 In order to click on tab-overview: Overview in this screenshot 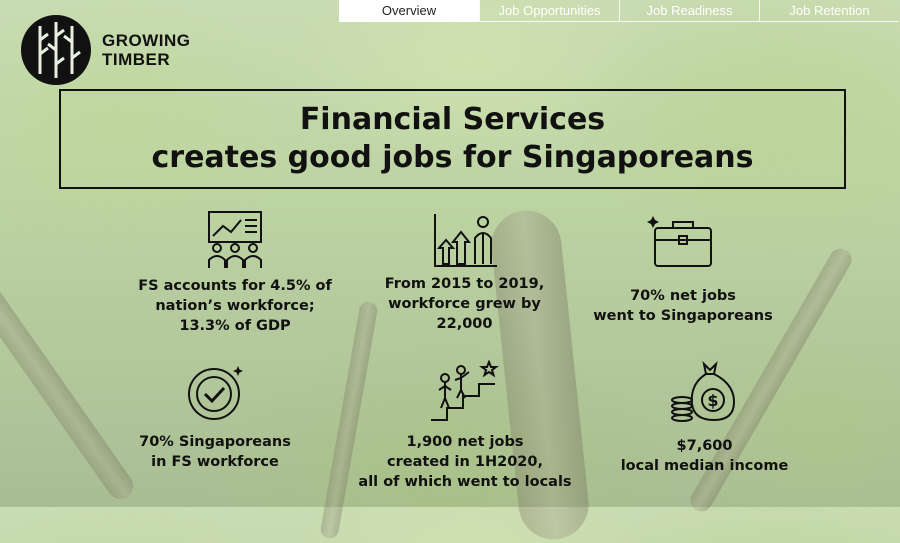, I will do `click(409, 11)`.